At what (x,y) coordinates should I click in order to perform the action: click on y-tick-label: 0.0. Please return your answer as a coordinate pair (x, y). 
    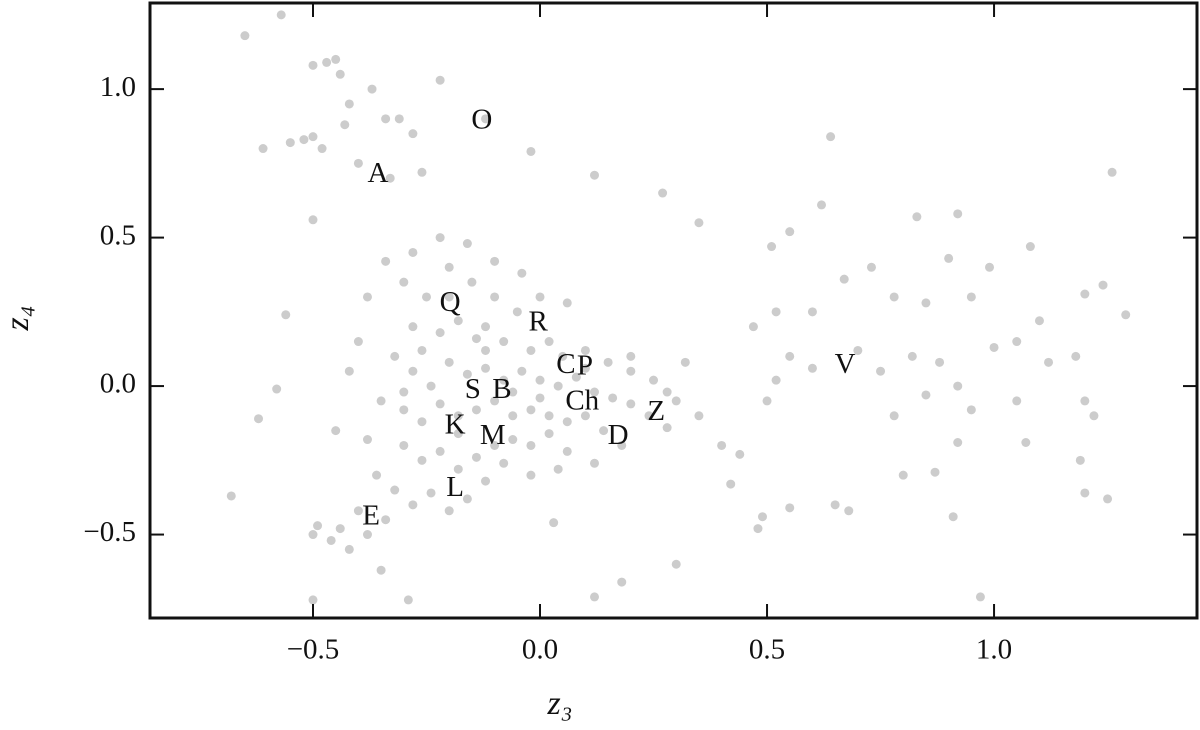
    Looking at the image, I should click on (118, 384).